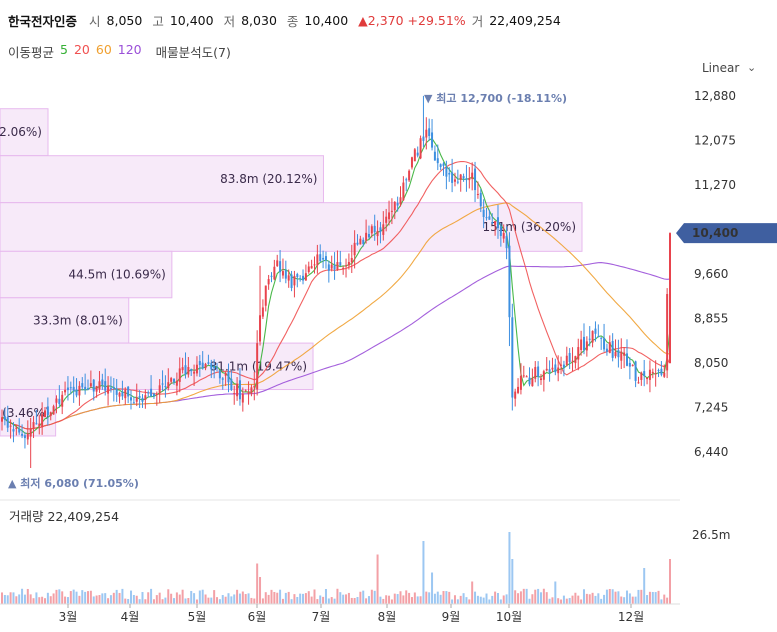 The height and width of the screenshot is (632, 777). I want to click on current-price-tag, so click(726, 233).